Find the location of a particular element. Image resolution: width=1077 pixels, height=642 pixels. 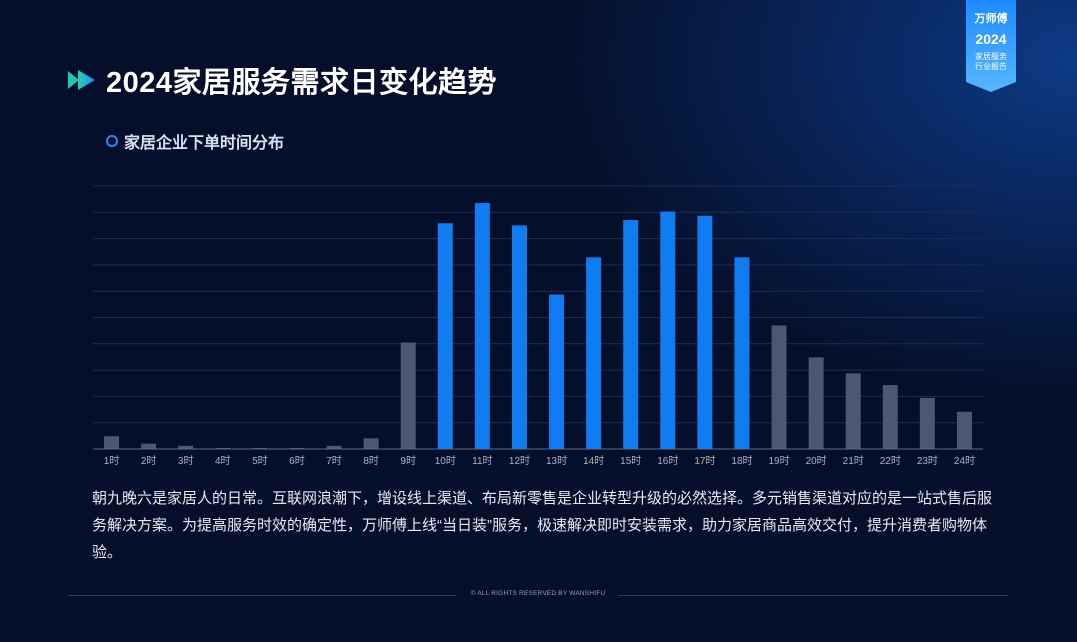

bar-5时 is located at coordinates (260, 448).